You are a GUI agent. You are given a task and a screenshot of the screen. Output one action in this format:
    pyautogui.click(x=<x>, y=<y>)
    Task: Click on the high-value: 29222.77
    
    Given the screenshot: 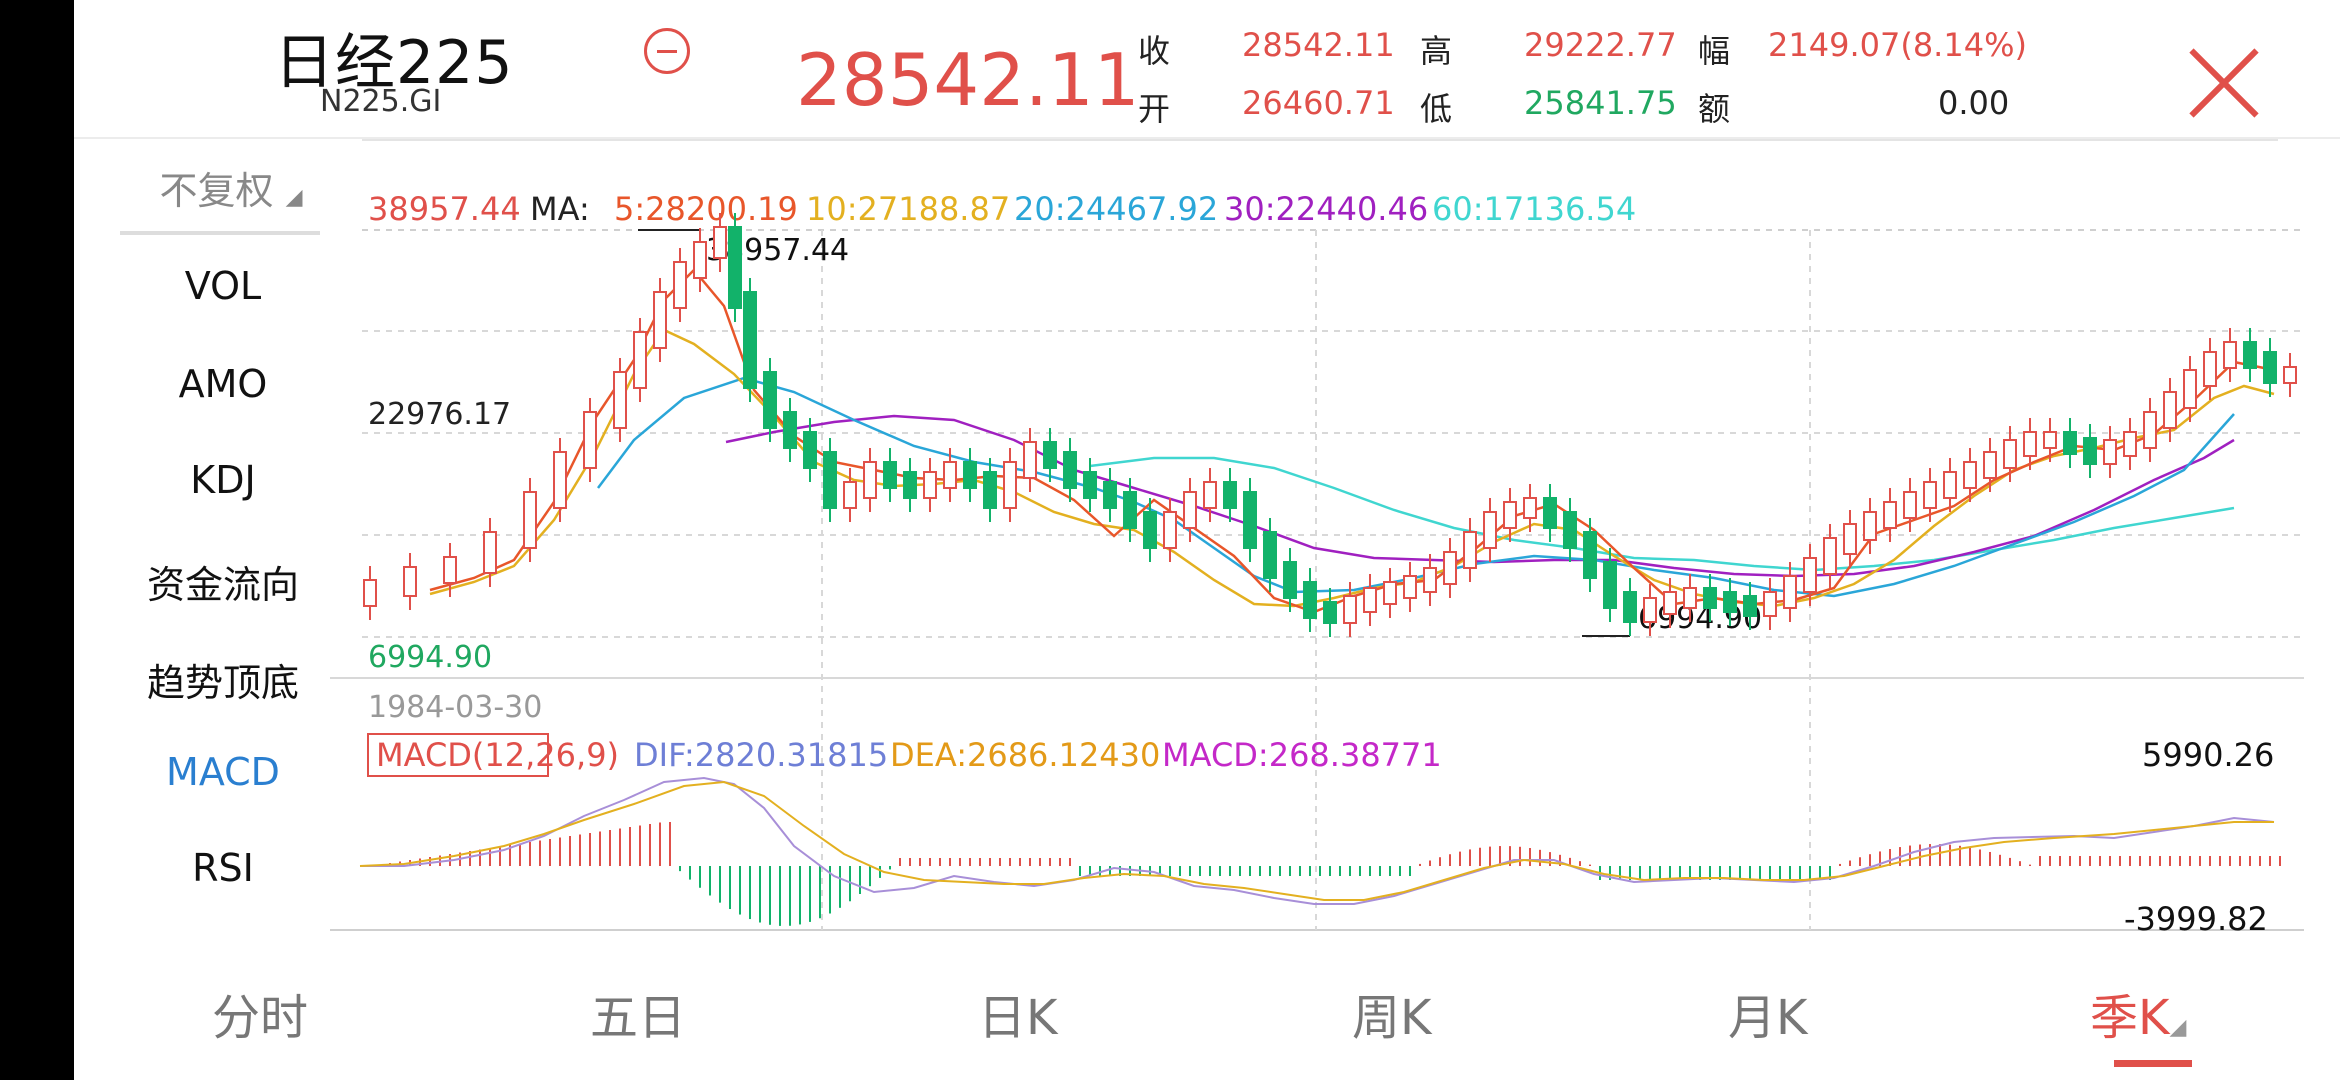 What is the action you would take?
    pyautogui.click(x=1600, y=45)
    